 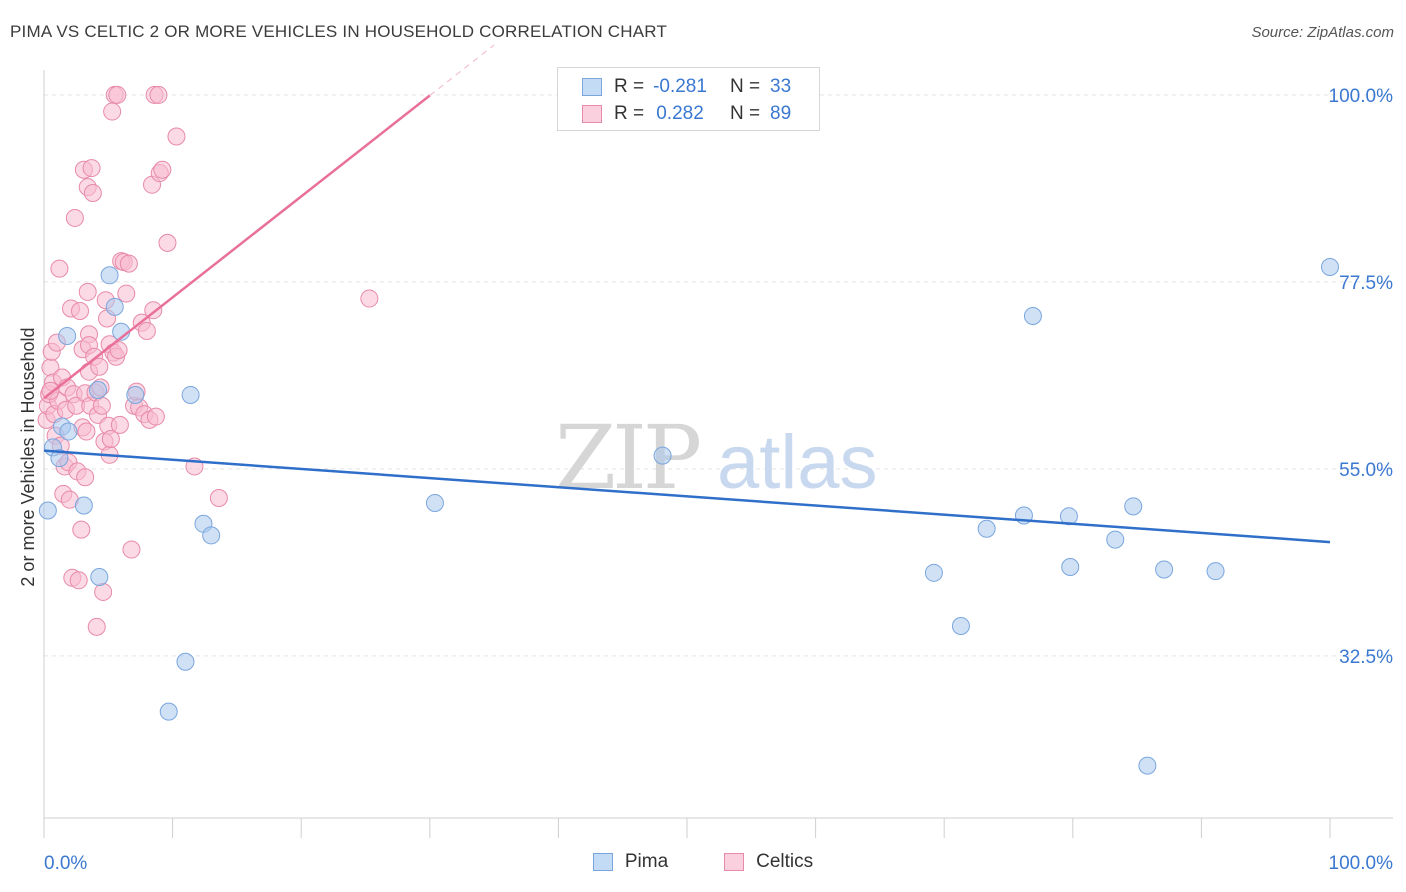 What do you see at coordinates (627, 457) in the screenshot?
I see `watermark-zip: ZIP` at bounding box center [627, 457].